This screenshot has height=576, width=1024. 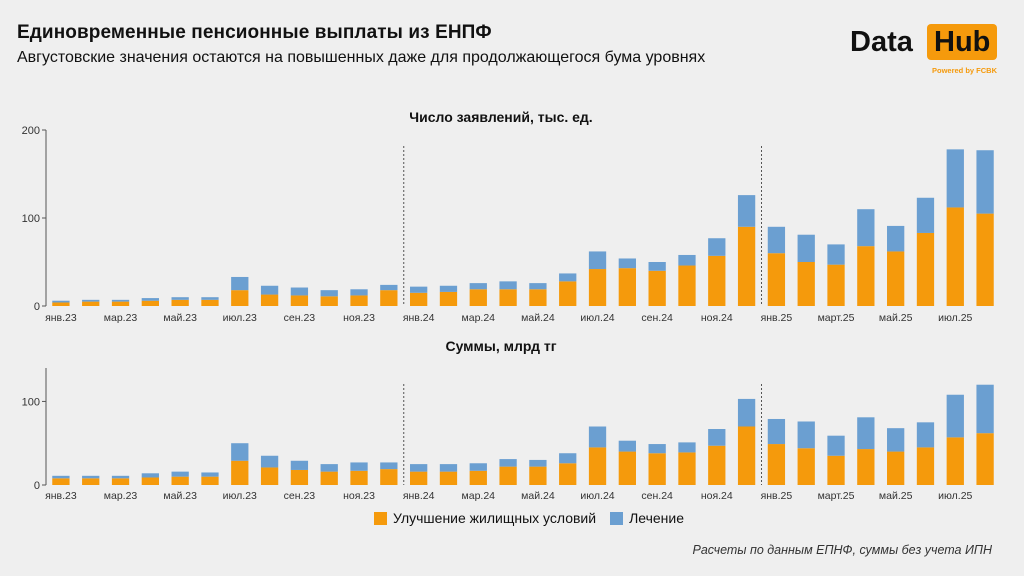 What do you see at coordinates (479, 496) in the screenshot?
I see `chart-2-x-tick-label: мар.24` at bounding box center [479, 496].